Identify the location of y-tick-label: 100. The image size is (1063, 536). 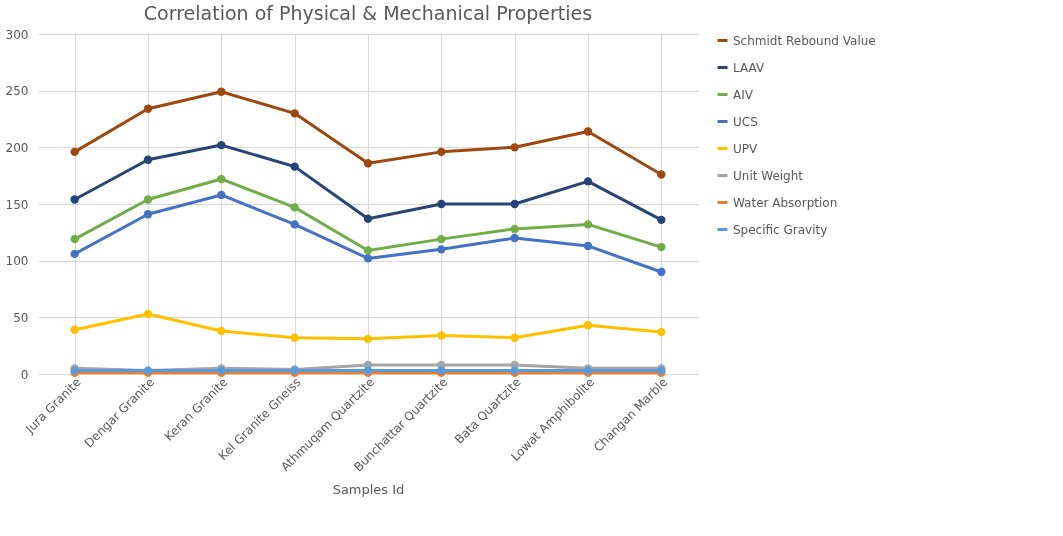
(17, 261).